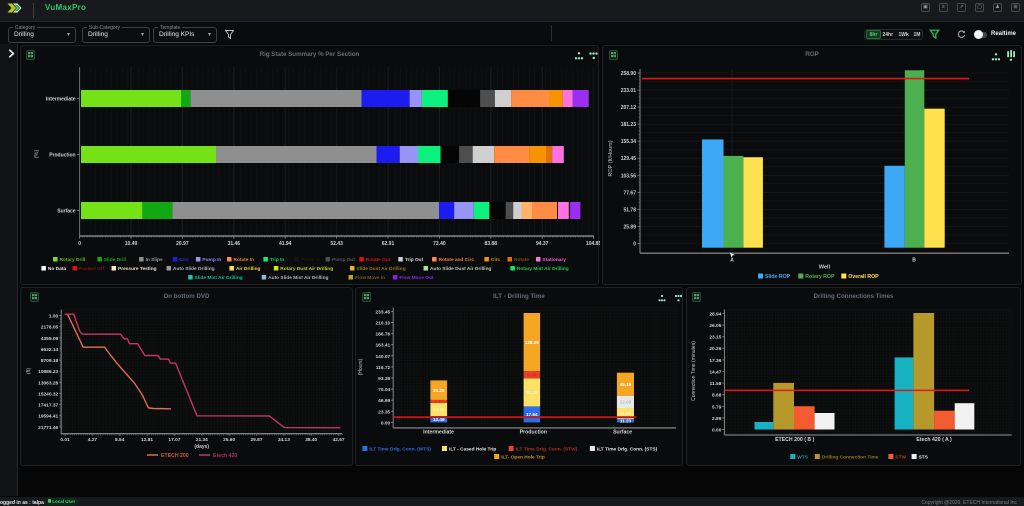 This screenshot has width=1024, height=506. What do you see at coordinates (248, 269) in the screenshot?
I see `svg-text: Air Drilling` at bounding box center [248, 269].